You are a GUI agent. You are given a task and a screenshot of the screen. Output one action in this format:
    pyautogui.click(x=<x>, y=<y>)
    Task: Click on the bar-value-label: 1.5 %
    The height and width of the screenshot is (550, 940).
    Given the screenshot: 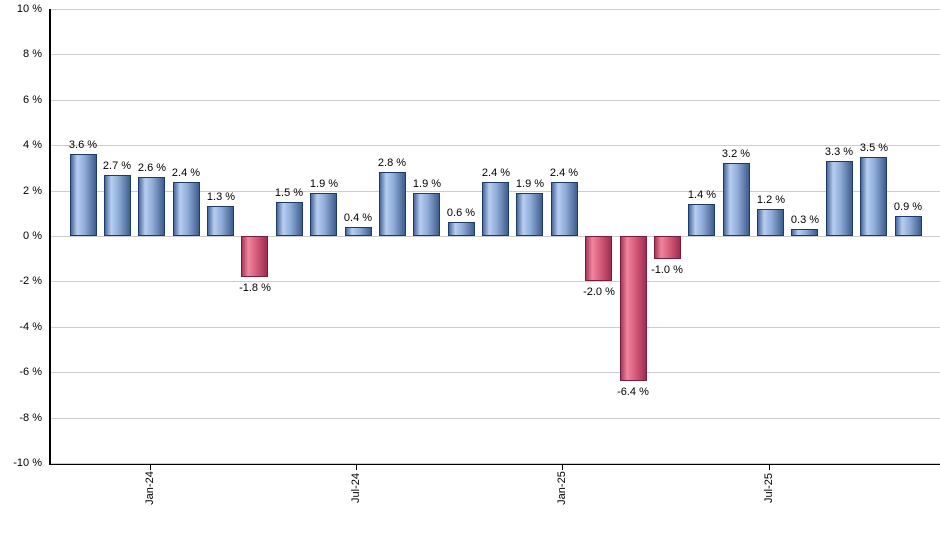 What is the action you would take?
    pyautogui.click(x=289, y=193)
    